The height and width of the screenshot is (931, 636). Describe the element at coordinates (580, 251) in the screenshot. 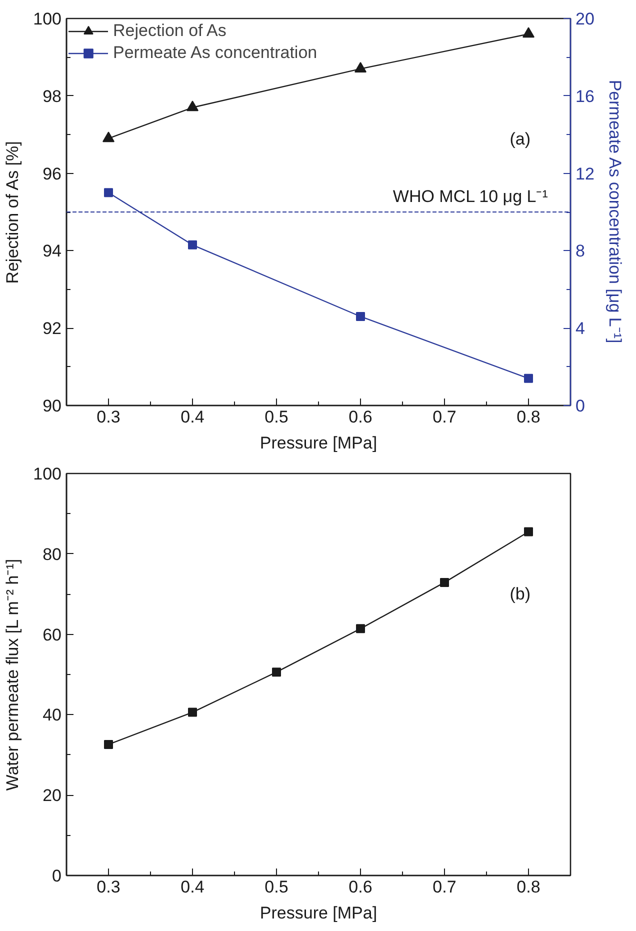

I see `y2-tick-label: 8` at that location.